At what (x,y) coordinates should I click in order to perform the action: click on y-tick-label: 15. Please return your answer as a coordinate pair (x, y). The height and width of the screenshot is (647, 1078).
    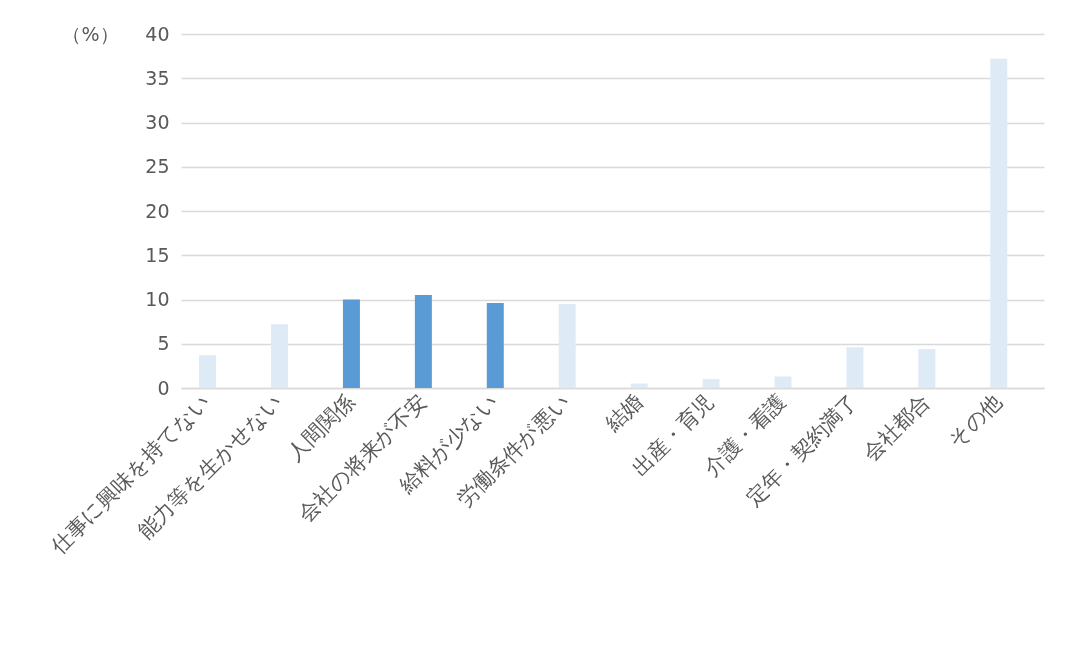
    Looking at the image, I should click on (157, 254).